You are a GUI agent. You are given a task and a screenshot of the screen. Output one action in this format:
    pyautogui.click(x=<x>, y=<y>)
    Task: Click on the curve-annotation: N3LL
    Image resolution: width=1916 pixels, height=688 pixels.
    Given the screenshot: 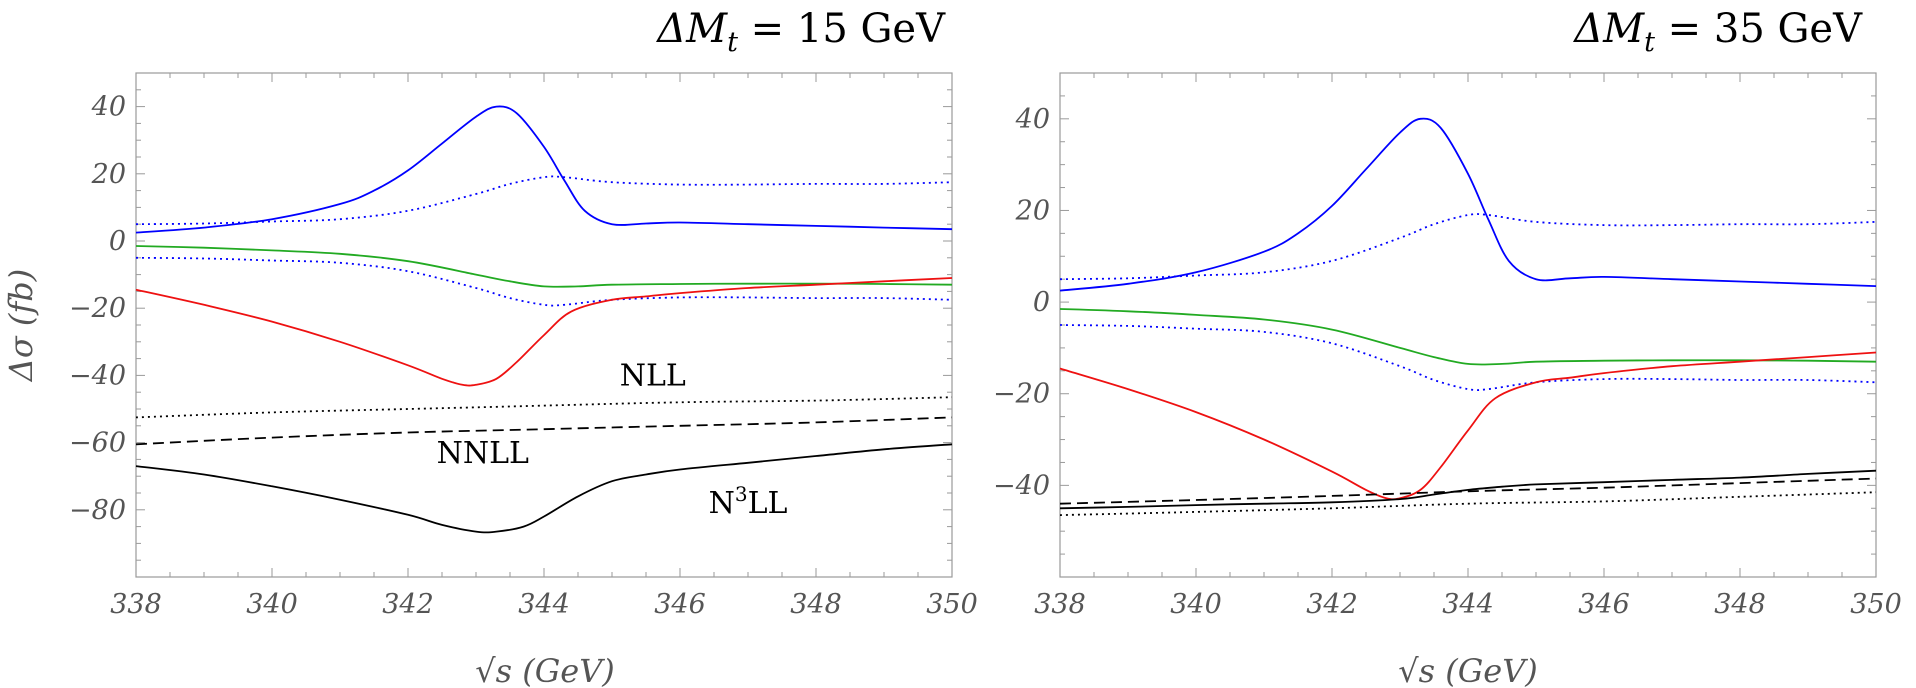 What is the action you would take?
    pyautogui.click(x=748, y=501)
    